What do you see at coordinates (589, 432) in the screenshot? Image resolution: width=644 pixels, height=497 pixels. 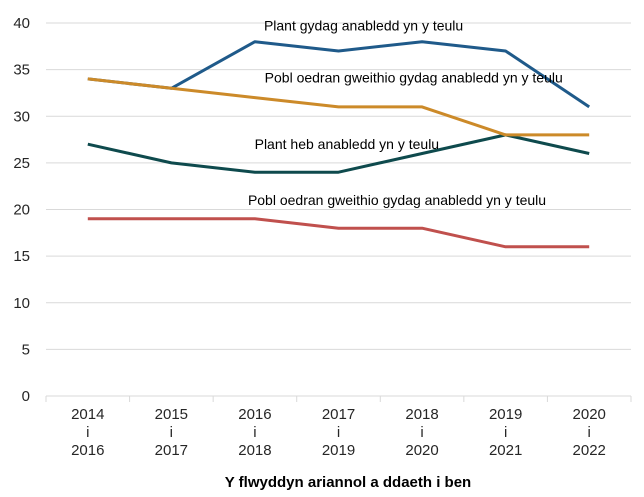 I see `x-tick-label: 2020 i 2022` at bounding box center [589, 432].